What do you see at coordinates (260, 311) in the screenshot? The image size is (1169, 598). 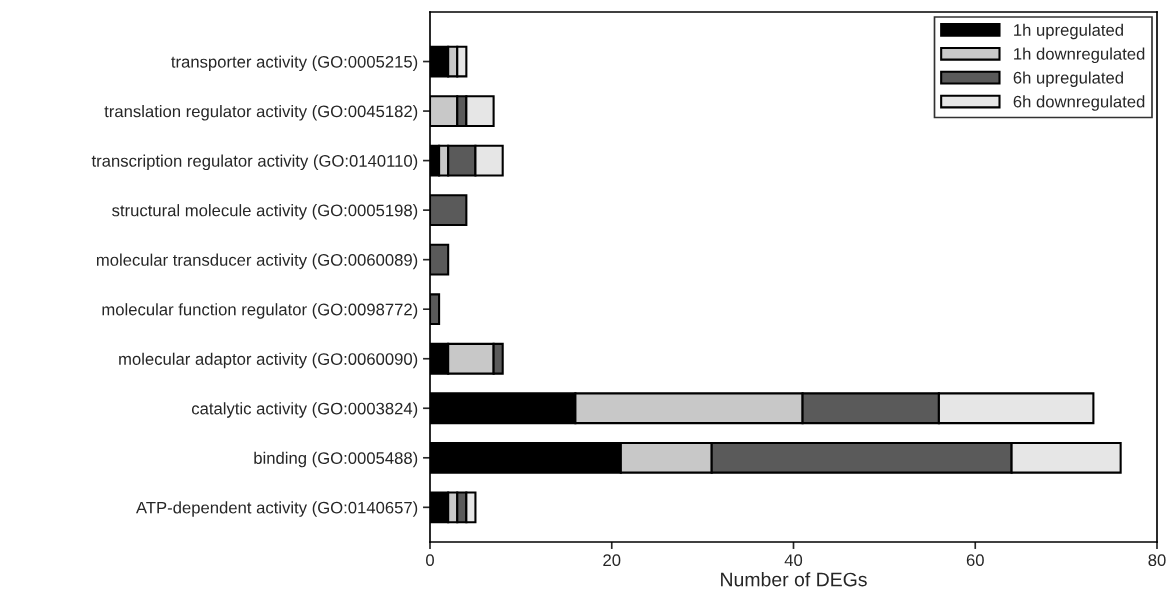 I see `y-tick-label: molecular function regulator (GO:0098772)` at bounding box center [260, 311].